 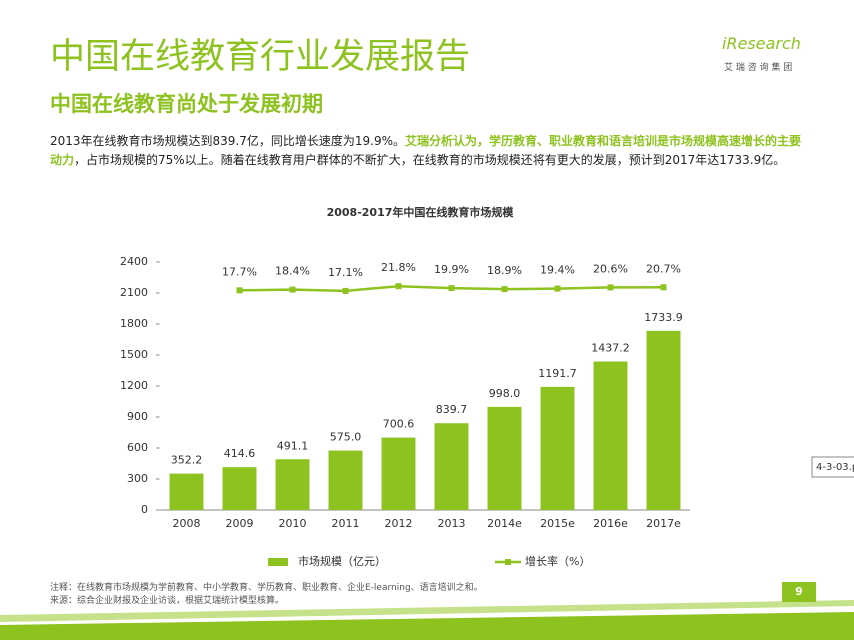 What do you see at coordinates (557, 270) in the screenshot?
I see `data-label: 19.4%` at bounding box center [557, 270].